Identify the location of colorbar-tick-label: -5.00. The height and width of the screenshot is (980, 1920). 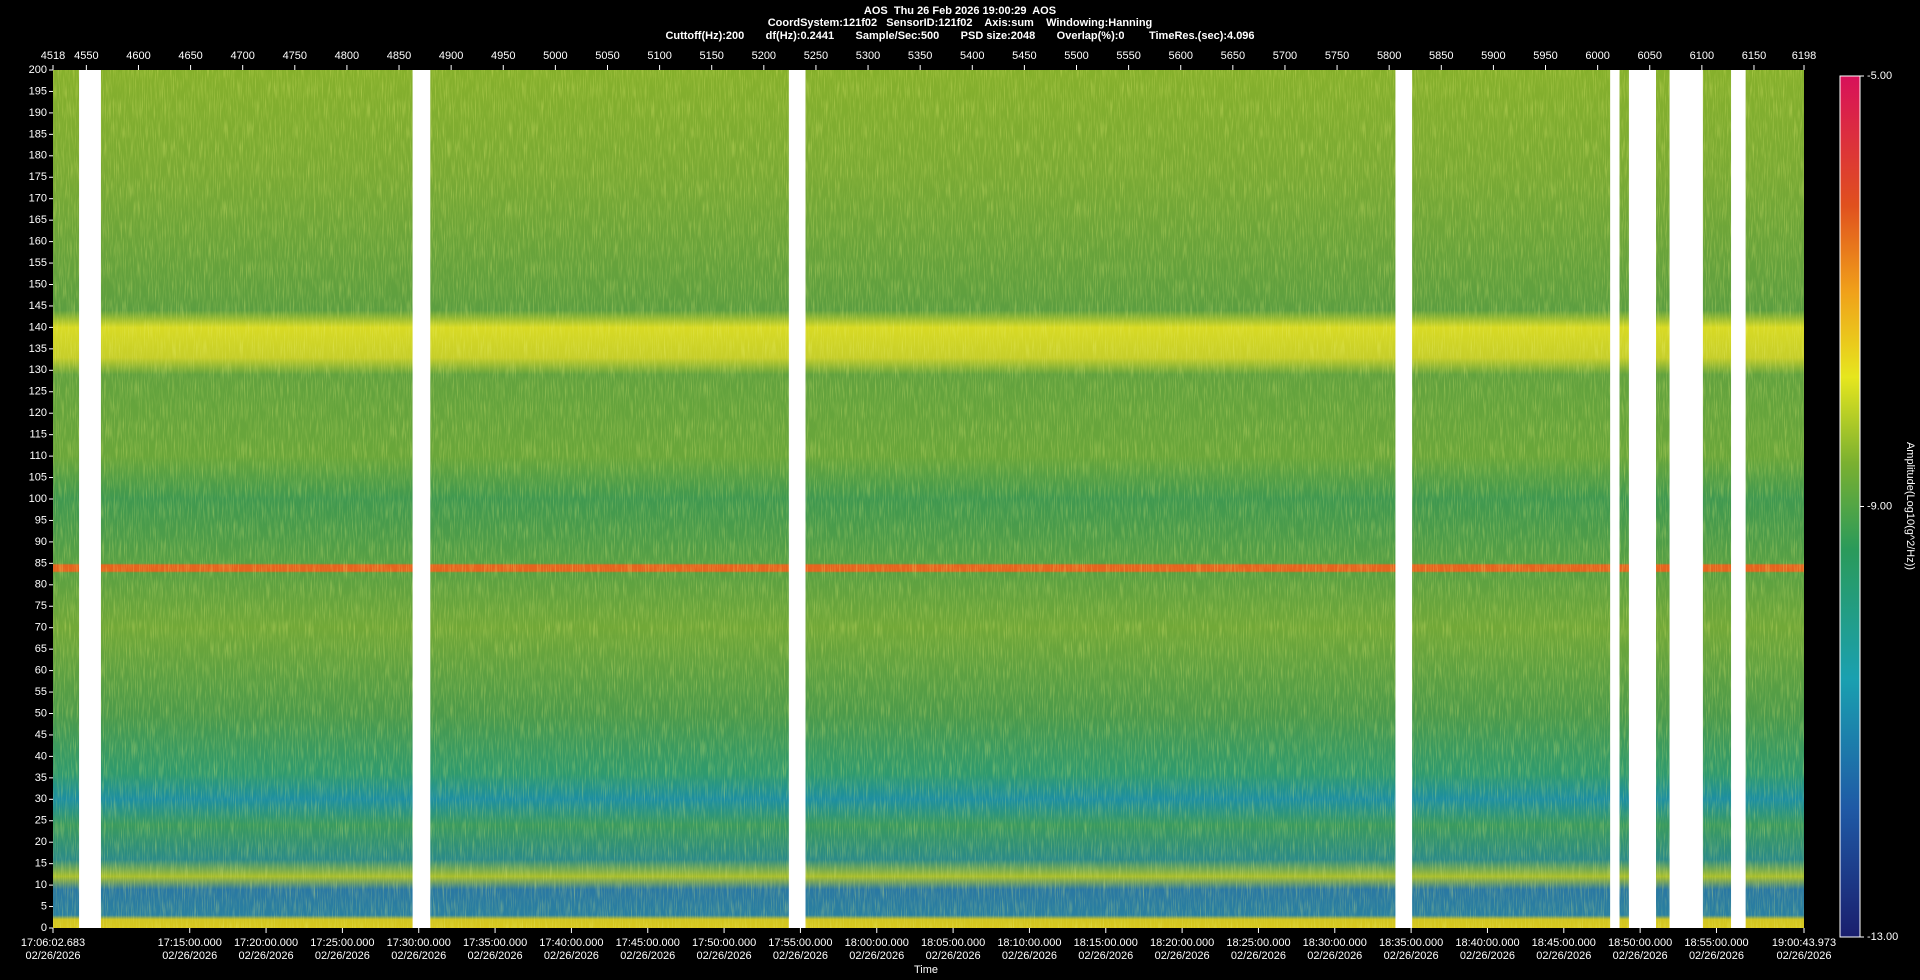
(1879, 76).